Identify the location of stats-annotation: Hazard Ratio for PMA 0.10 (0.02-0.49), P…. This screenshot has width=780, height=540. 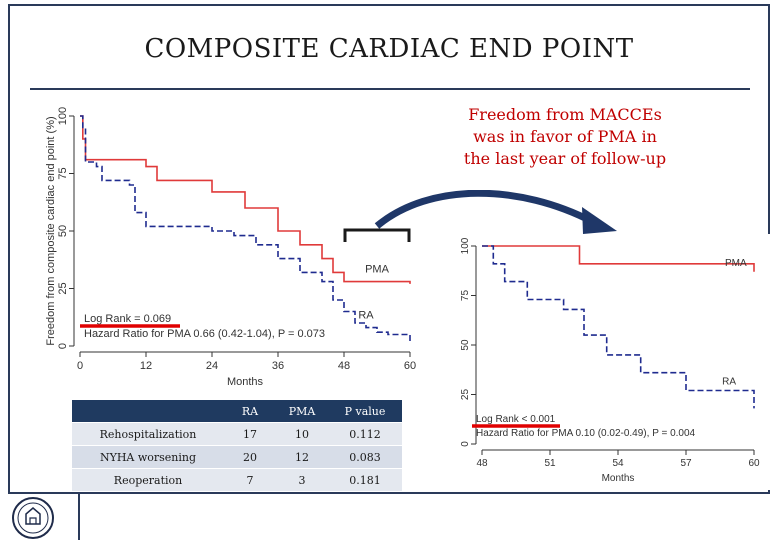
(586, 433).